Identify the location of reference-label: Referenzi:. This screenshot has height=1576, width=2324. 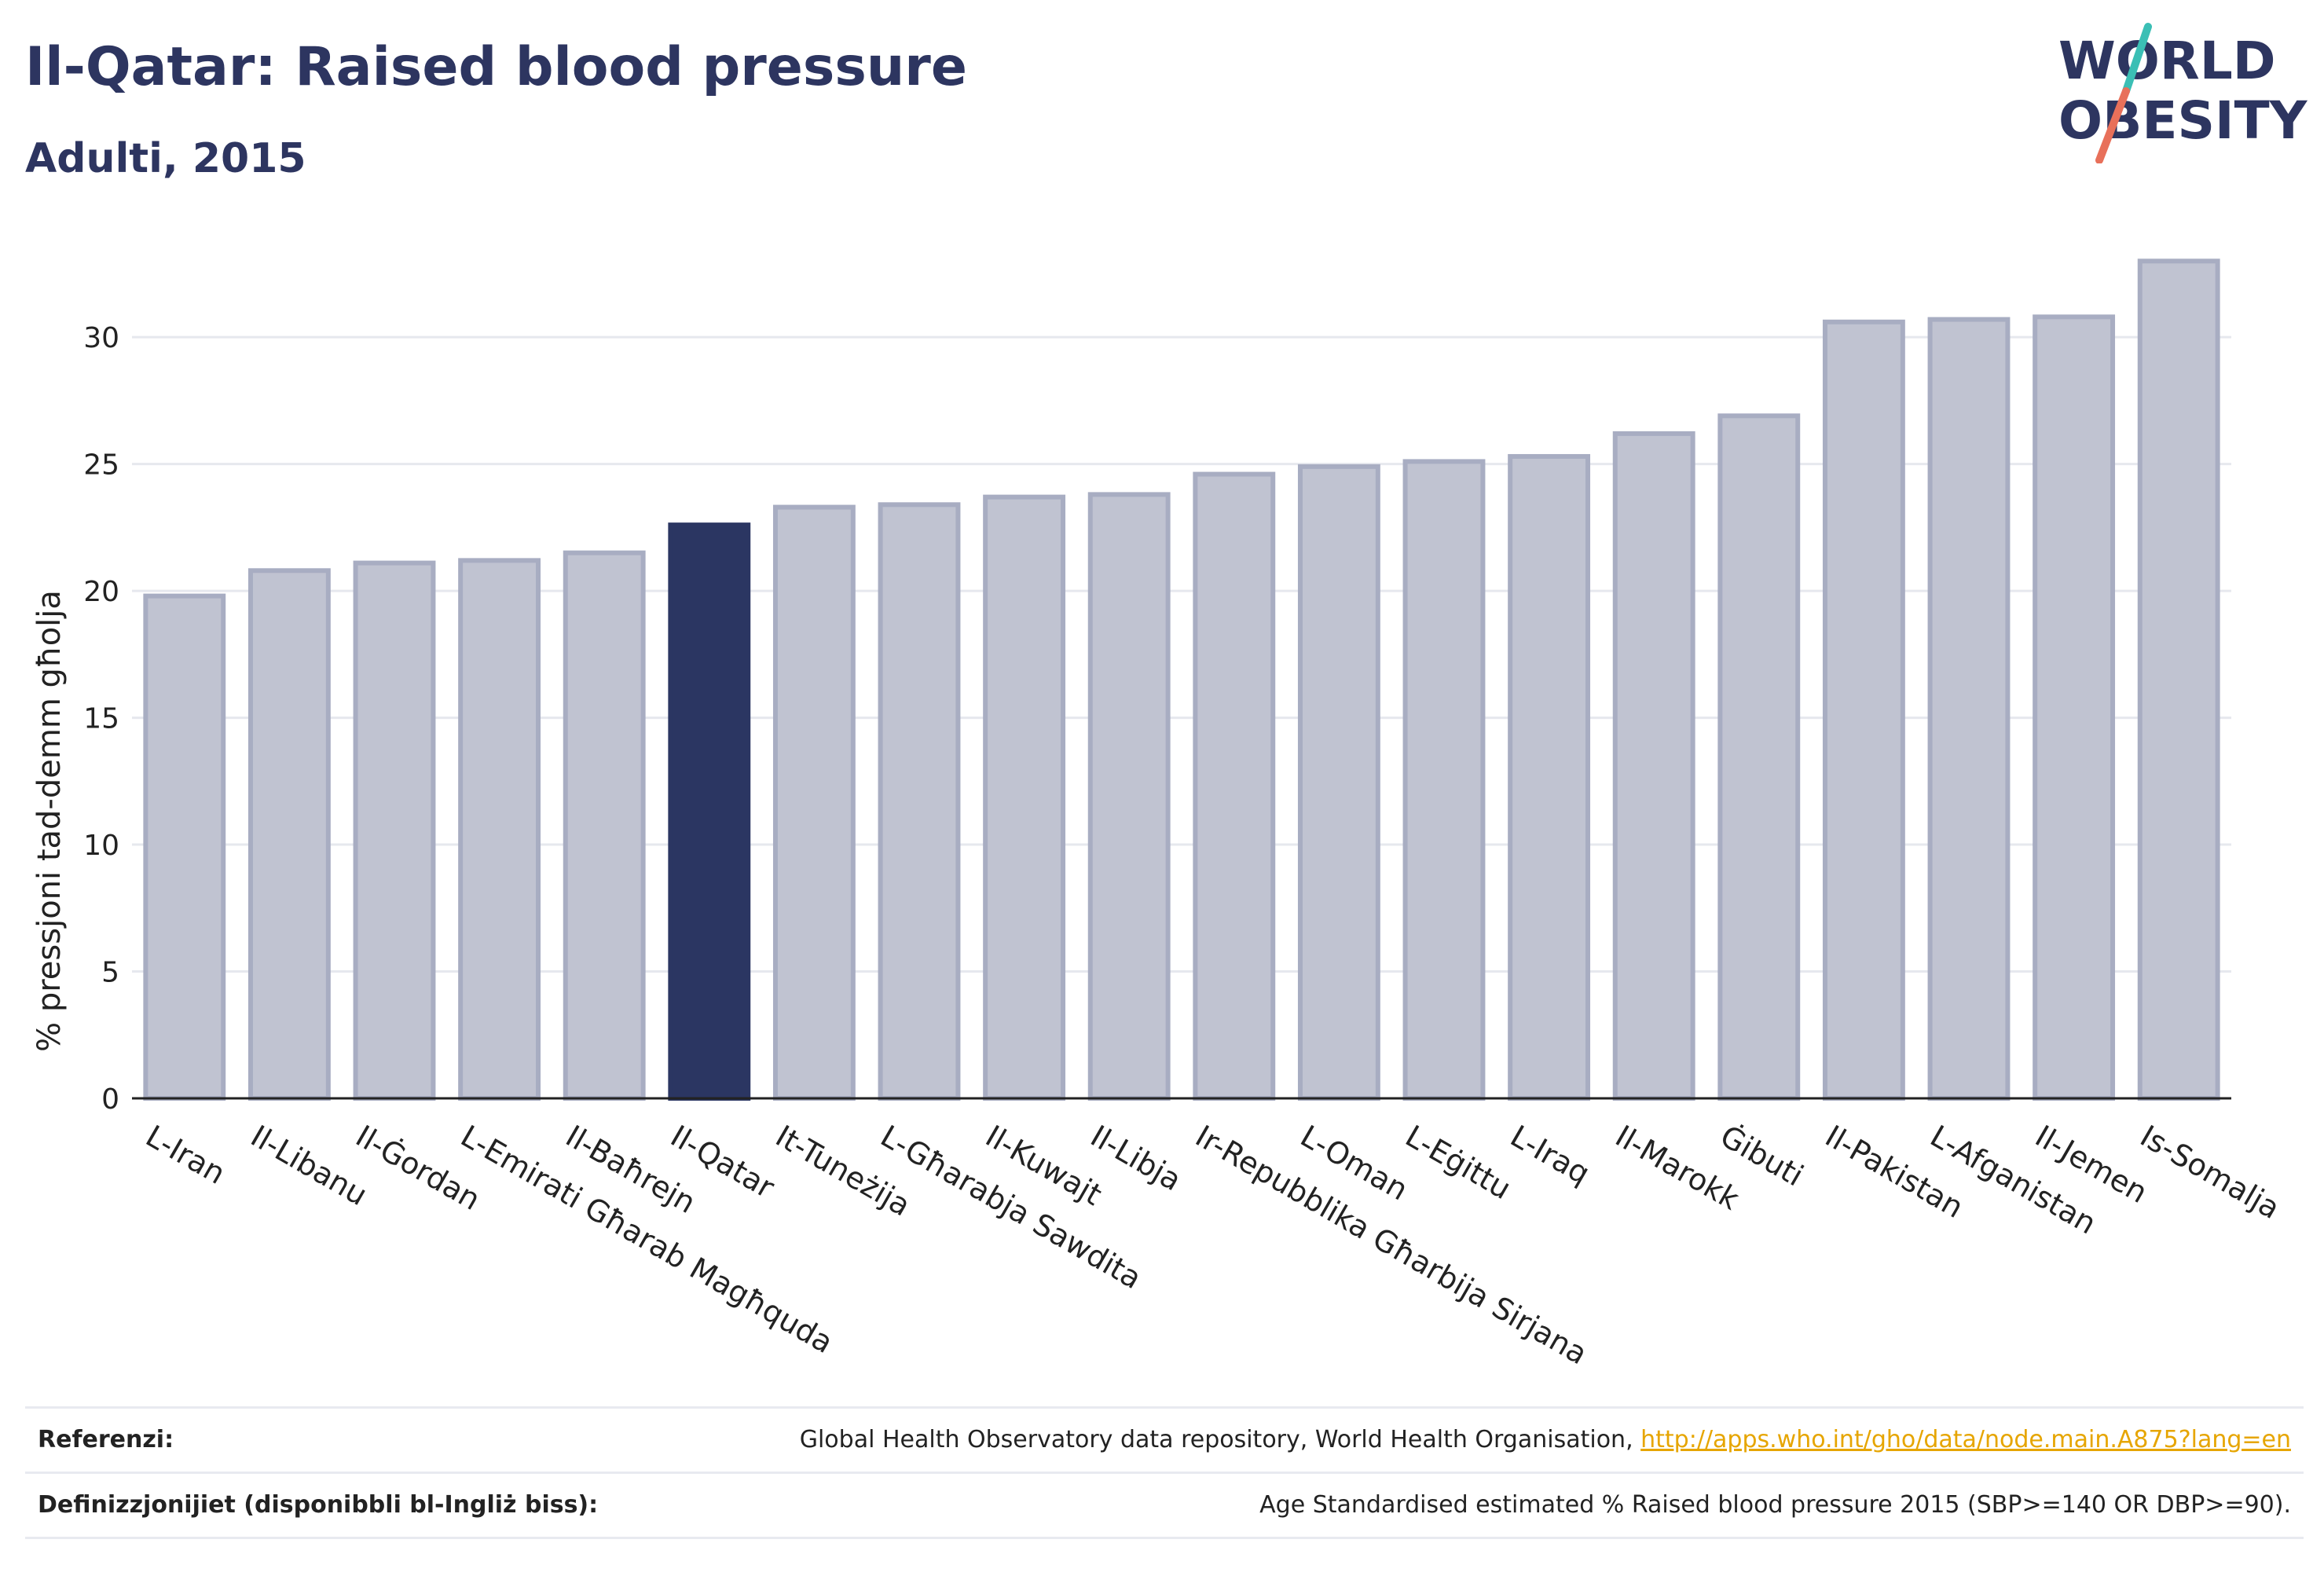
(106, 1439).